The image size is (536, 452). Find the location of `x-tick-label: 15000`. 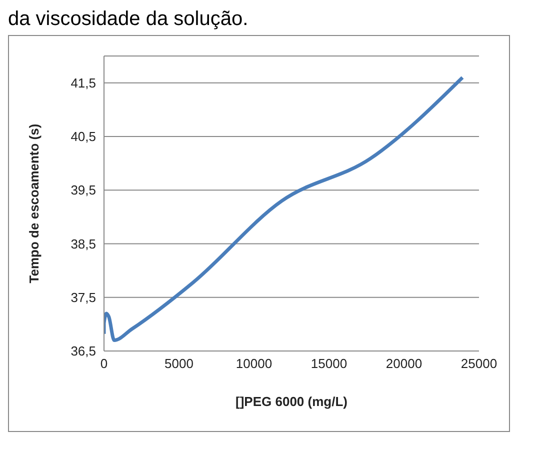

x-tick-label: 15000 is located at coordinates (329, 364).